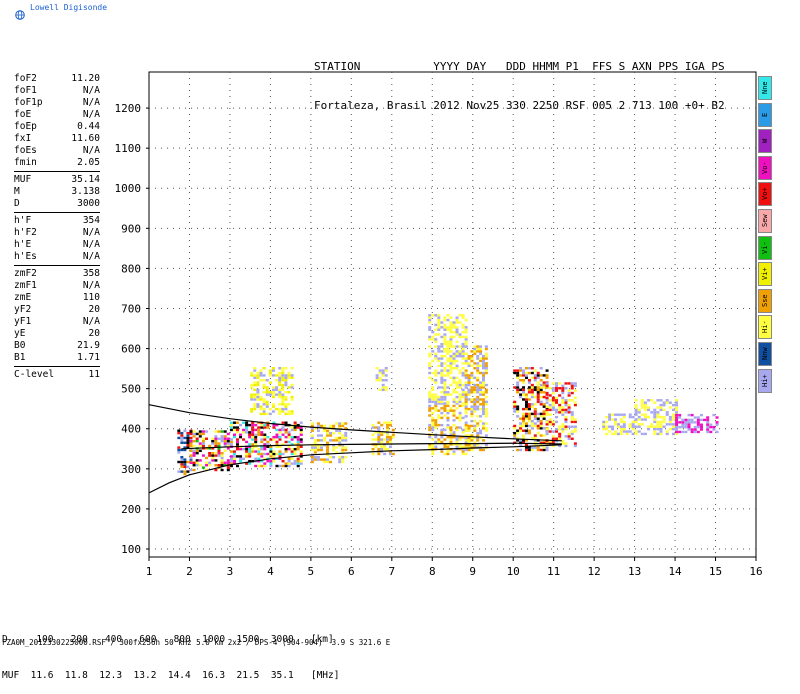 This screenshot has width=800, height=694. I want to click on echo-cluster, so click(561, 415).